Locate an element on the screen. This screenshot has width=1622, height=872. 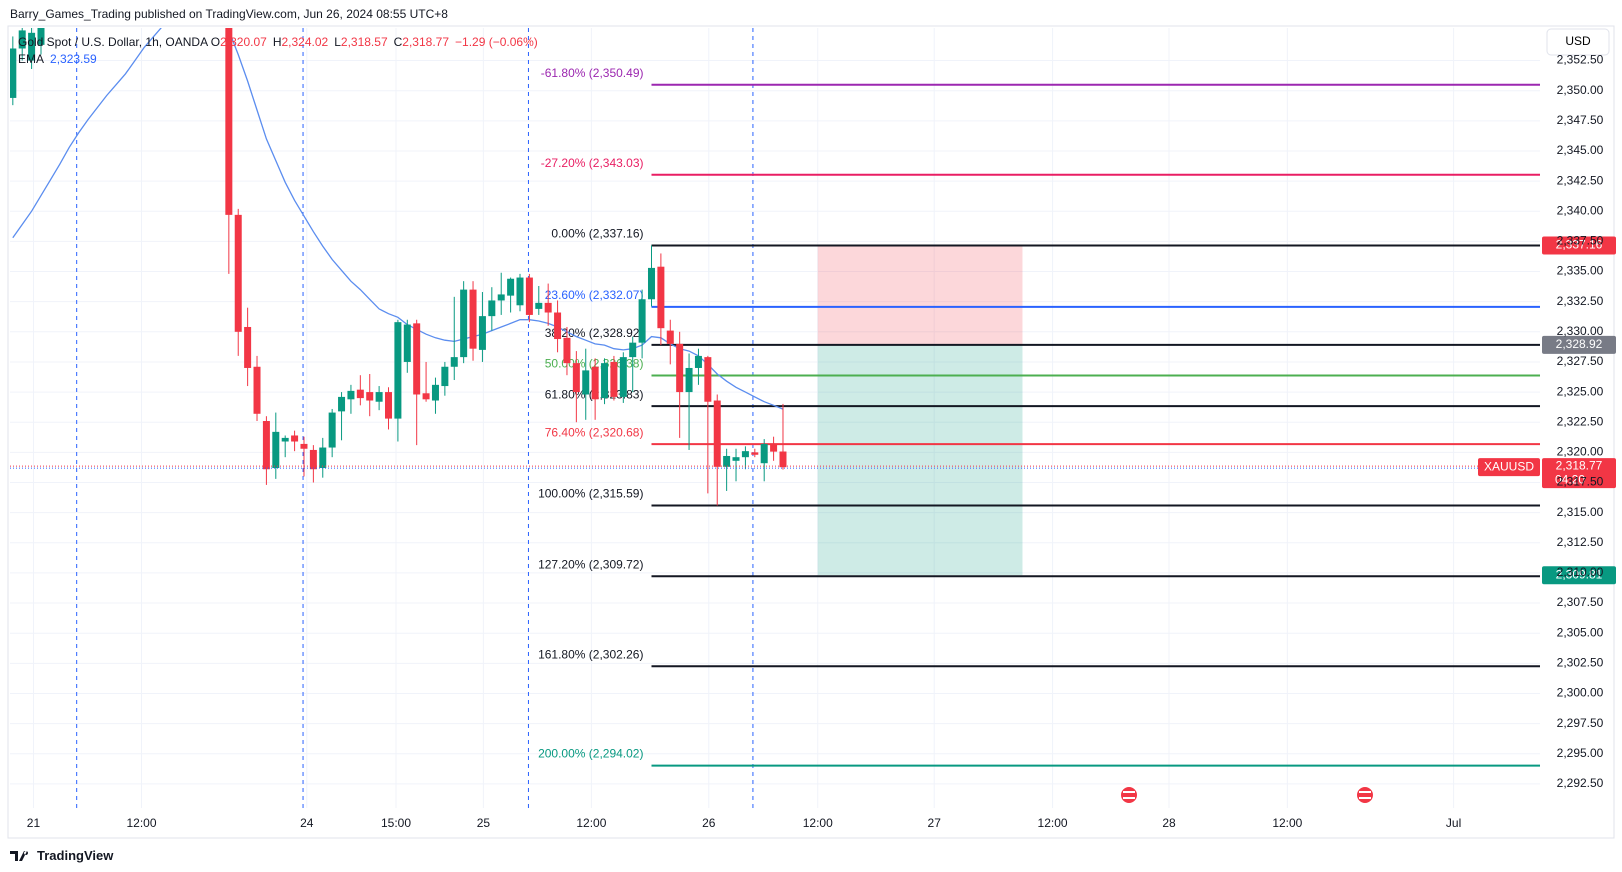
currency-button is located at coordinates (1578, 42).